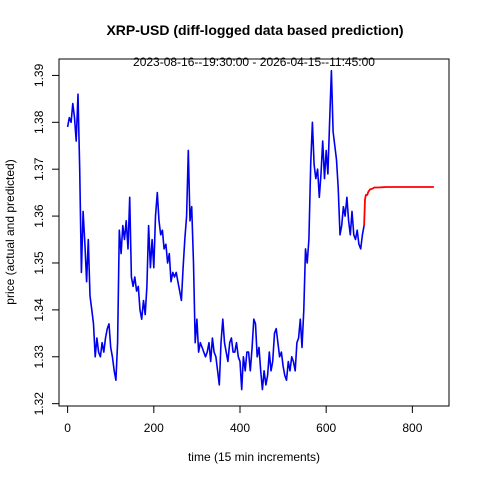 The image size is (480, 480). Describe the element at coordinates (39, 263) in the screenshot. I see `y-tick-label: 1.35` at that location.